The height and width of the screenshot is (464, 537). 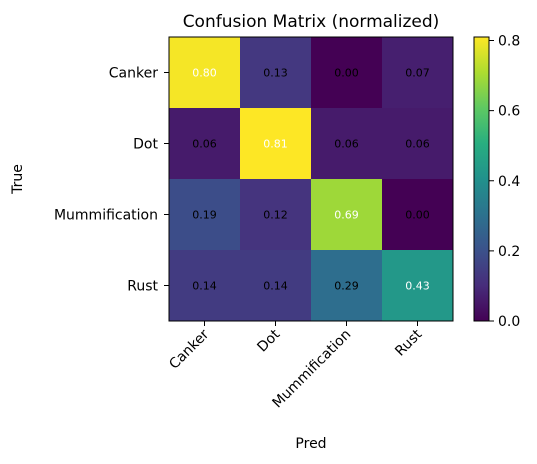 I want to click on x-tick-label: Mummification, so click(x=311, y=369).